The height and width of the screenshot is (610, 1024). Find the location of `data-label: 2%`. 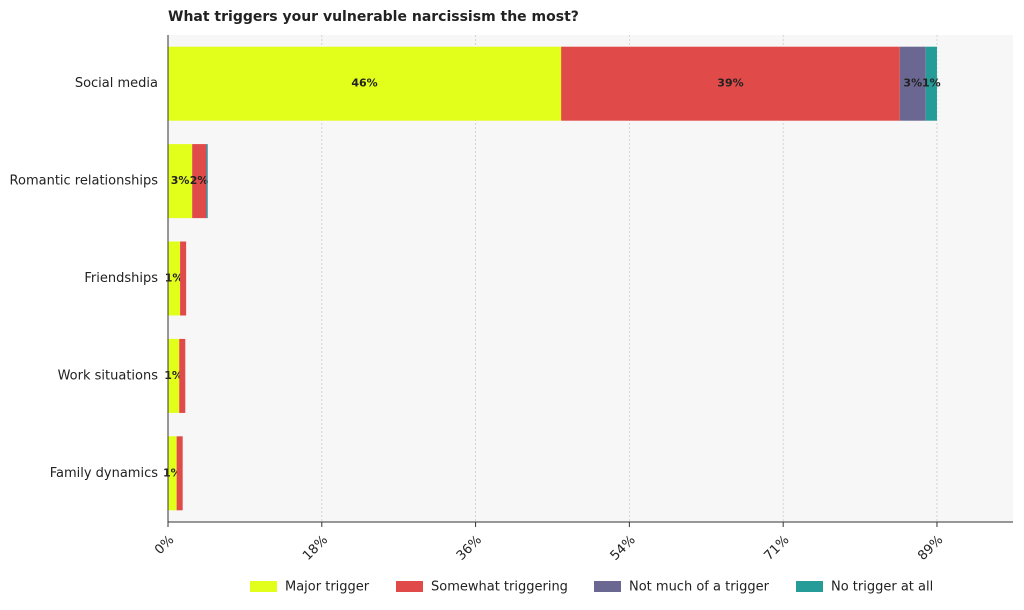

data-label: 2% is located at coordinates (199, 180).